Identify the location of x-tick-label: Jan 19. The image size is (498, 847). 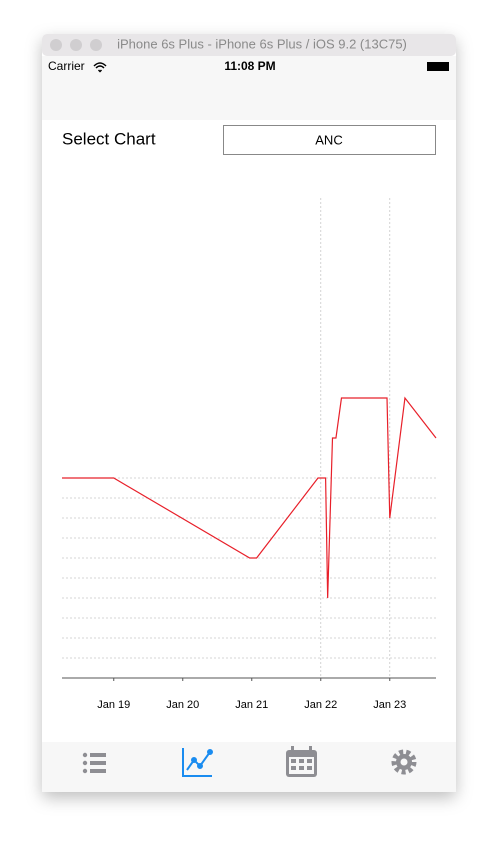
(113, 705).